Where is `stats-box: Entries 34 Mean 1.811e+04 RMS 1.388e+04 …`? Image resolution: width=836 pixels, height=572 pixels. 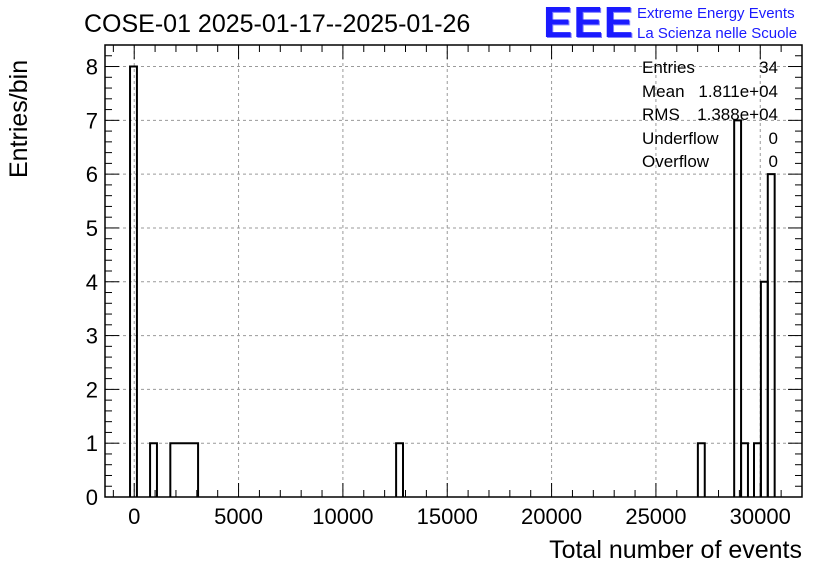 stats-box: Entries 34 Mean 1.811e+04 RMS 1.388e+04 … is located at coordinates (710, 117).